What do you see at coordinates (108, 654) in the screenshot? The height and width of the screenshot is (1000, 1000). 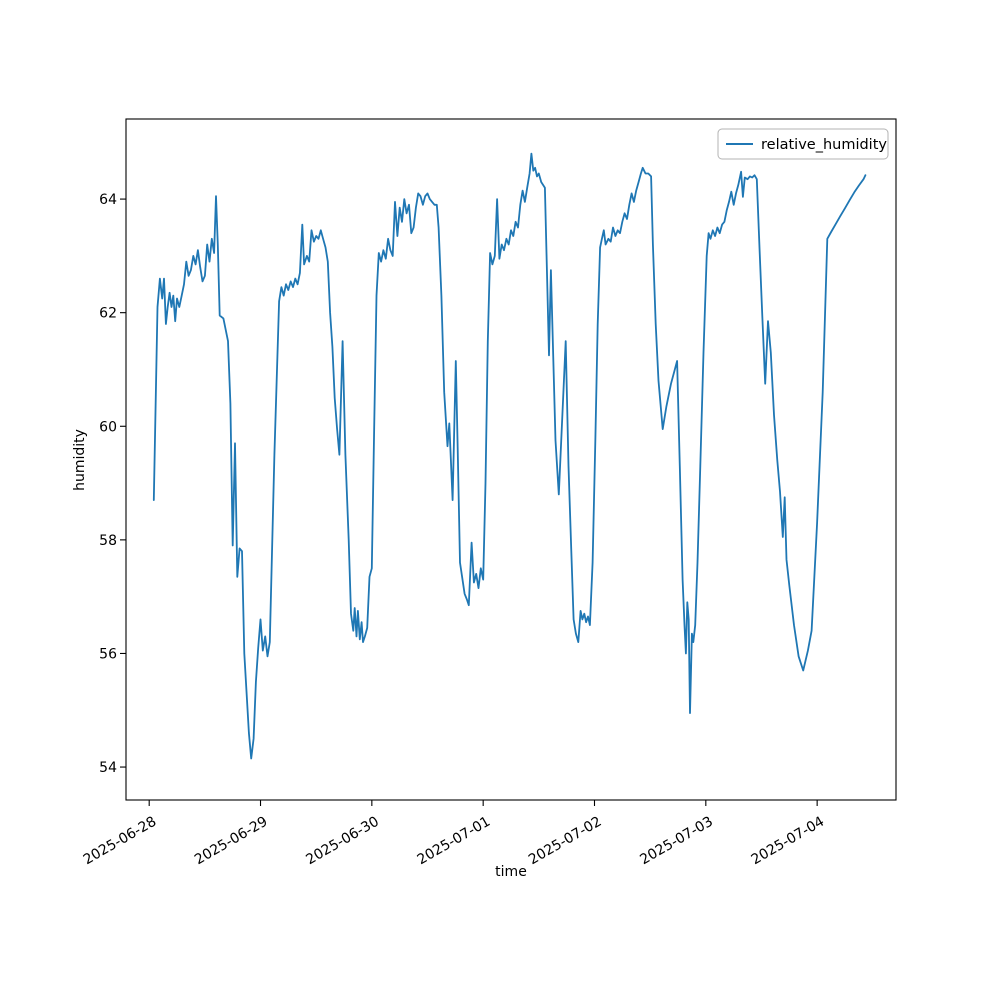 I see `y-tick-label: 56` at bounding box center [108, 654].